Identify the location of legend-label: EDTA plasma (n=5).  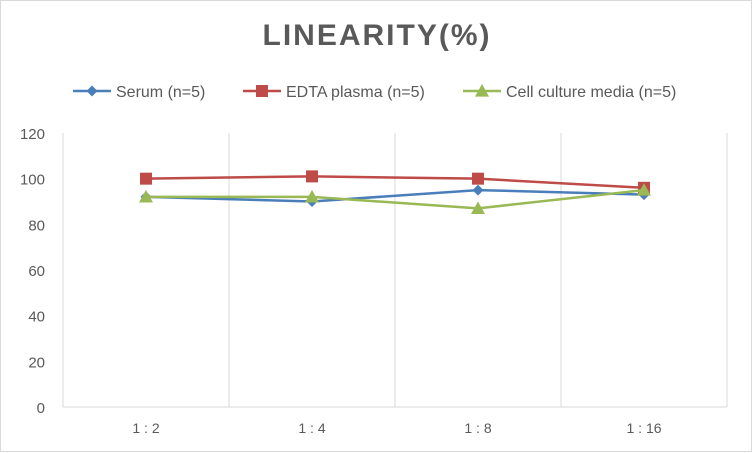
(355, 92).